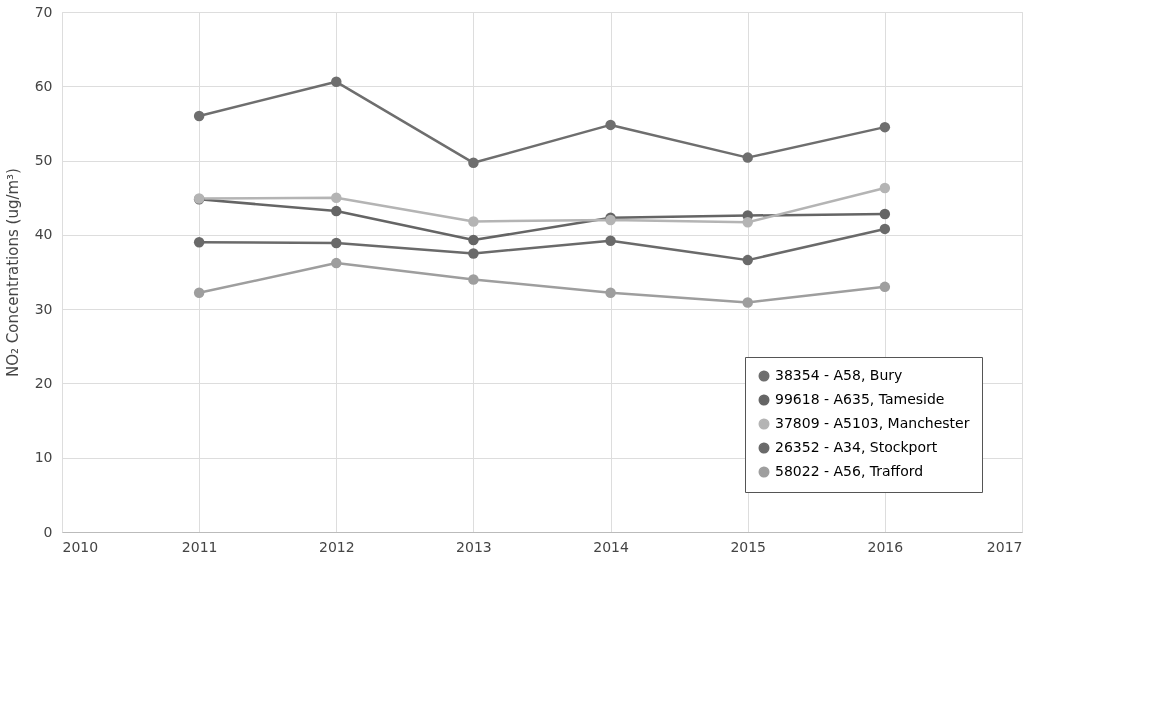 This screenshot has height=718, width=1164. Describe the element at coordinates (199, 546) in the screenshot. I see `x-tick-label: 2011` at that location.